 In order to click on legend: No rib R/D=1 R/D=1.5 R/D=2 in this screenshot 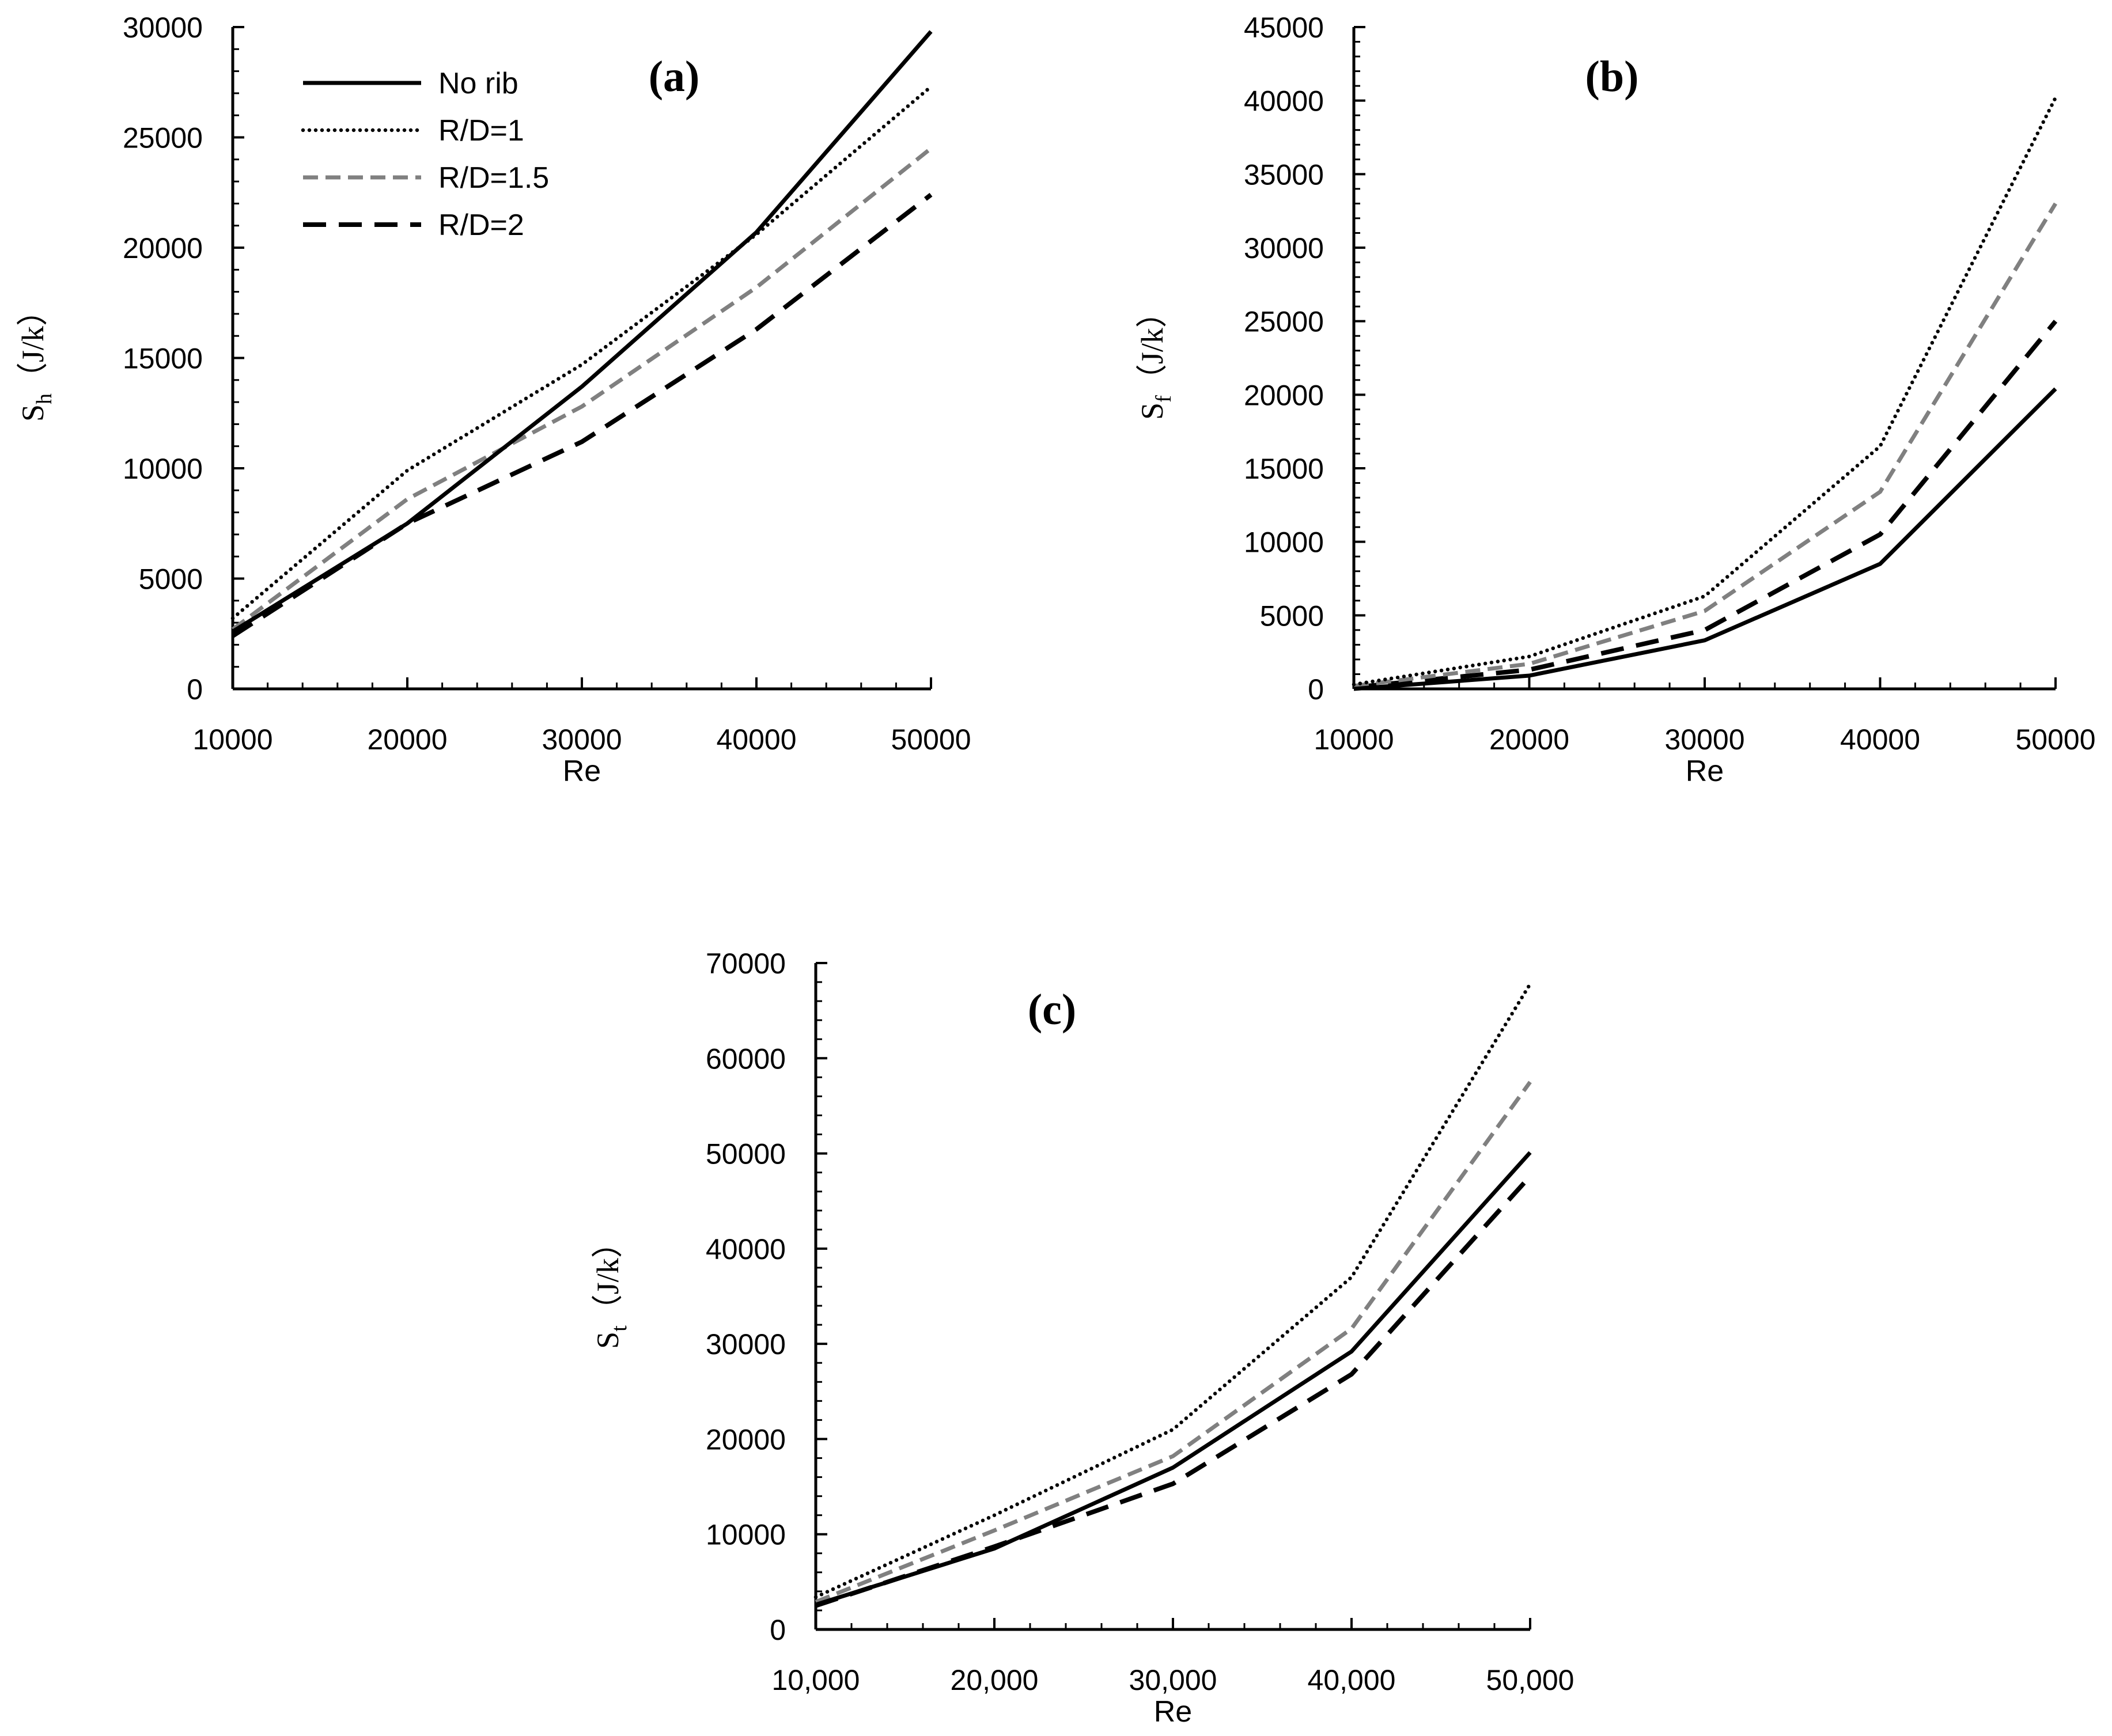, I will do `click(425, 155)`.